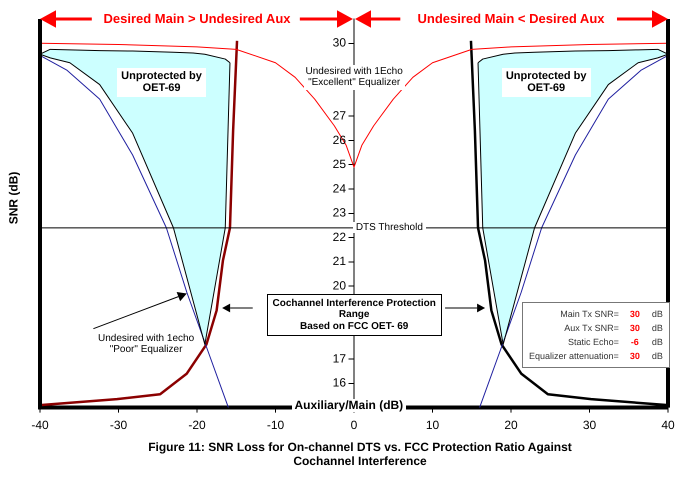 The width and height of the screenshot is (686, 477). Describe the element at coordinates (389, 228) in the screenshot. I see `ref-line-label: DTS Threshold` at that location.